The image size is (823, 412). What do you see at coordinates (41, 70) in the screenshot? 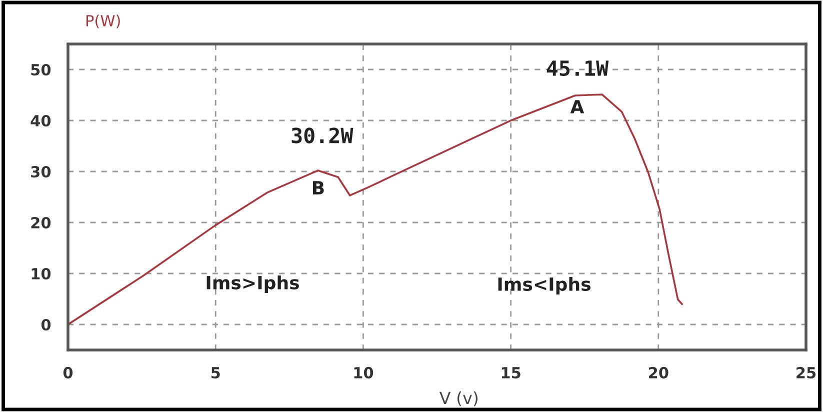
I see `y-tick-label: 50` at bounding box center [41, 70].